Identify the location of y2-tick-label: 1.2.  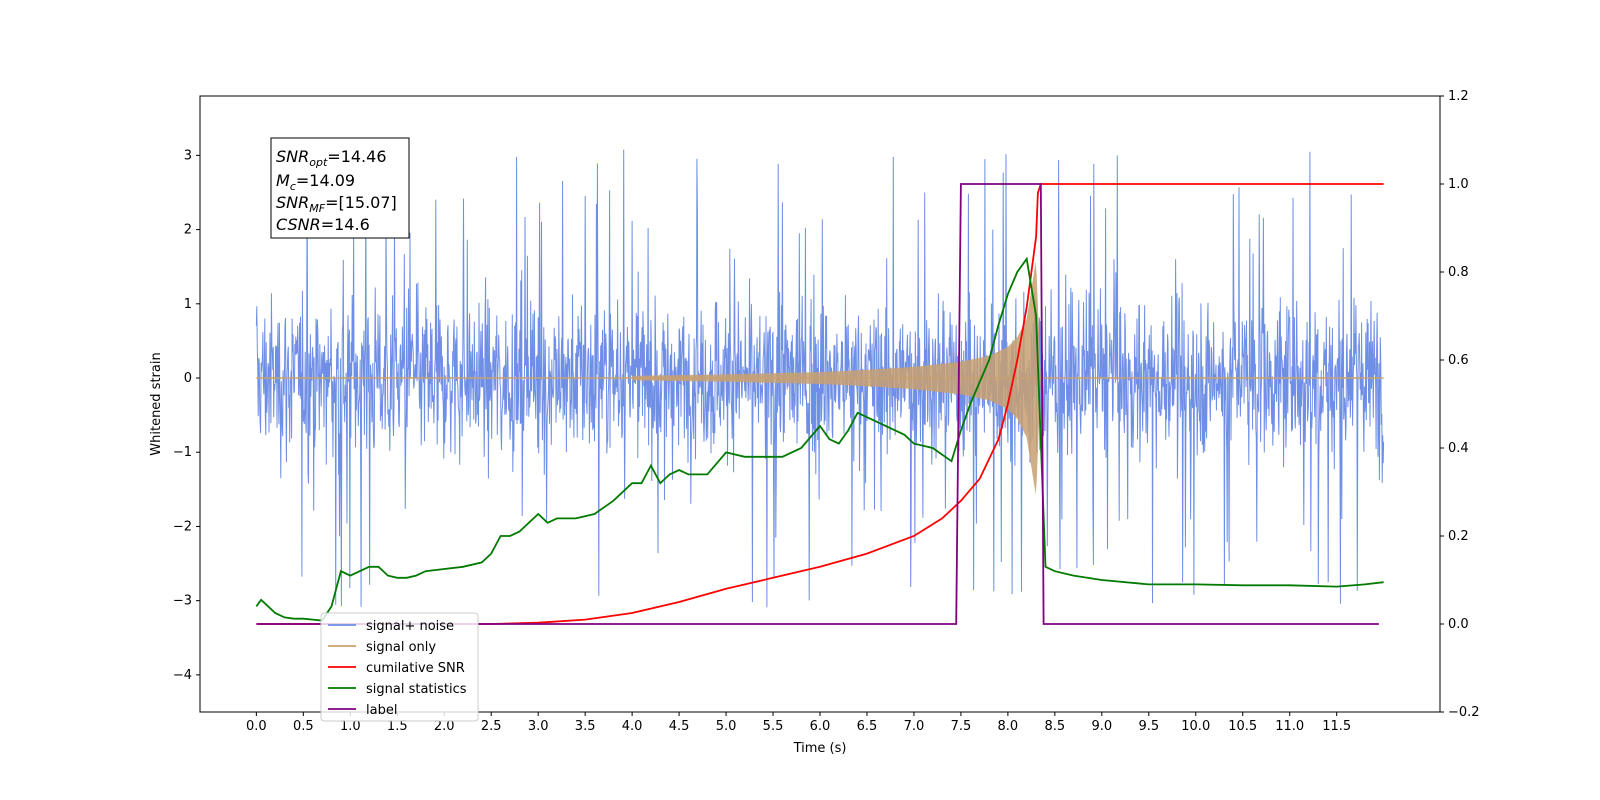
(1458, 96).